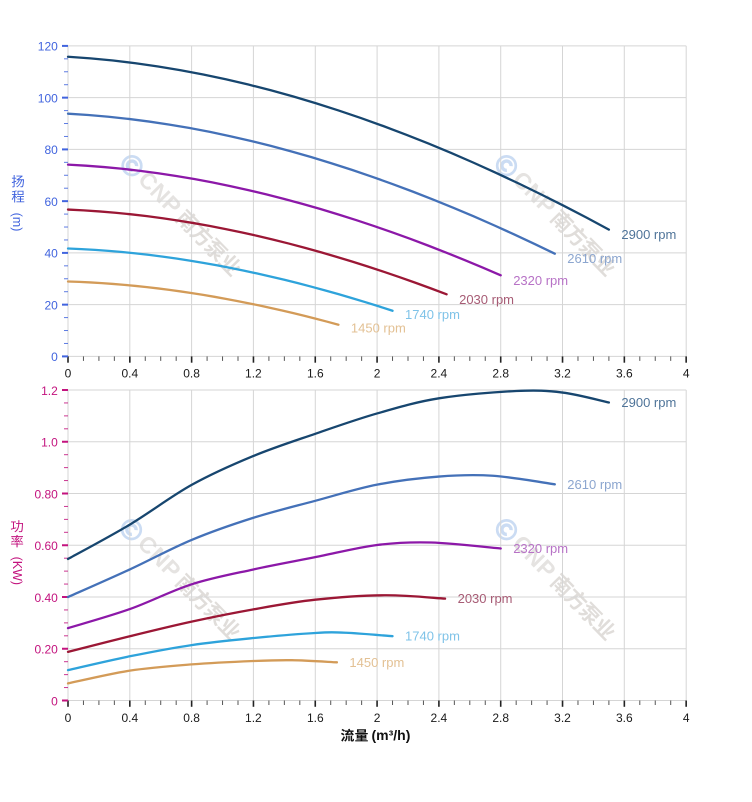 The height and width of the screenshot is (802, 752). What do you see at coordinates (46, 546) in the screenshot?
I see `svg-text: 0.60` at bounding box center [46, 546].